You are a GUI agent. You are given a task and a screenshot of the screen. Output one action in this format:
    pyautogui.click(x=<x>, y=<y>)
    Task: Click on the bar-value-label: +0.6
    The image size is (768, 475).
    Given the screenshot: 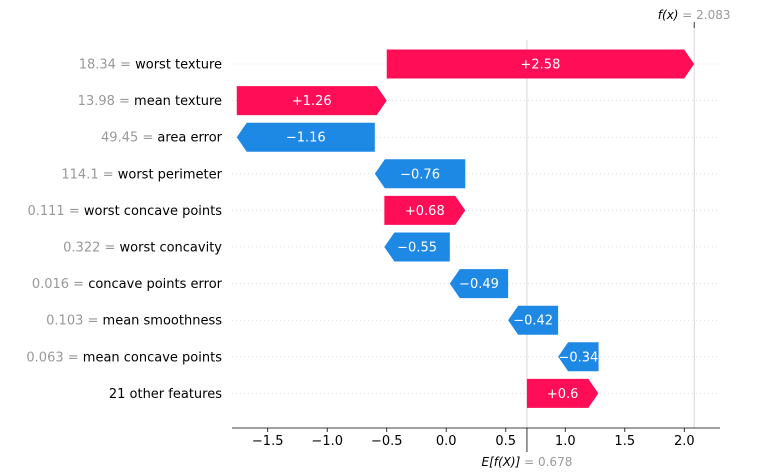 What is the action you would take?
    pyautogui.click(x=563, y=394)
    